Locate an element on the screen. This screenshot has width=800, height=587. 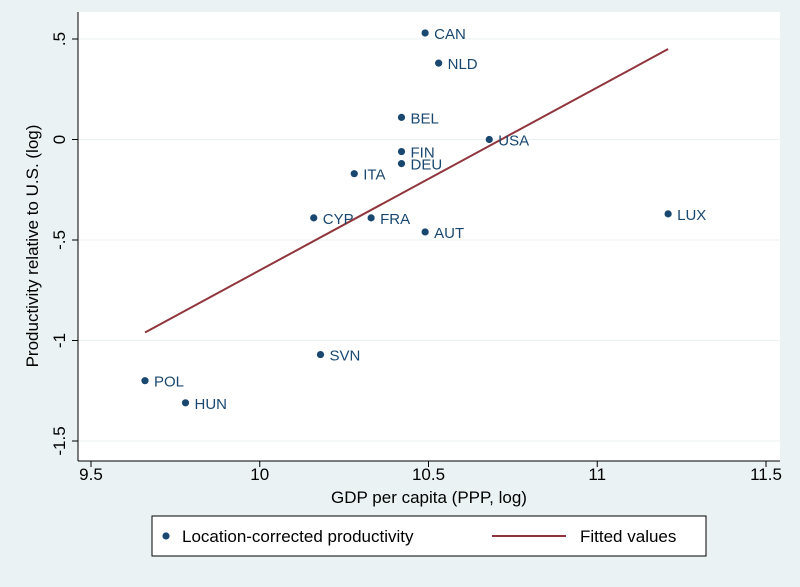
legend-marker-scatter is located at coordinates (166, 536).